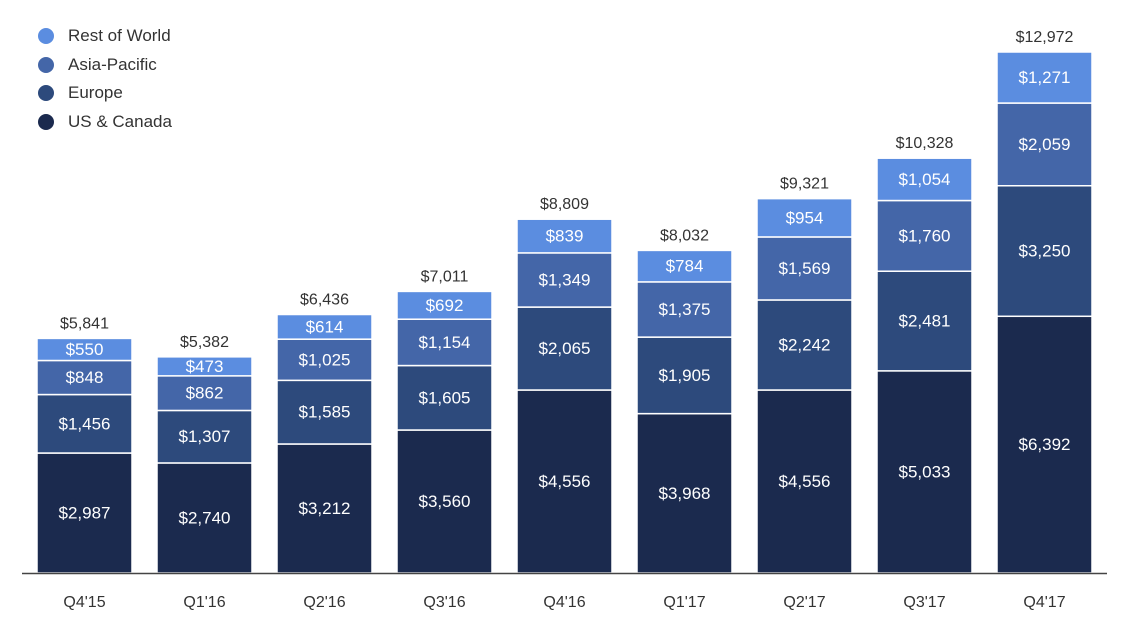  I want to click on data-label-asia-pacific: $2,059, so click(1045, 144).